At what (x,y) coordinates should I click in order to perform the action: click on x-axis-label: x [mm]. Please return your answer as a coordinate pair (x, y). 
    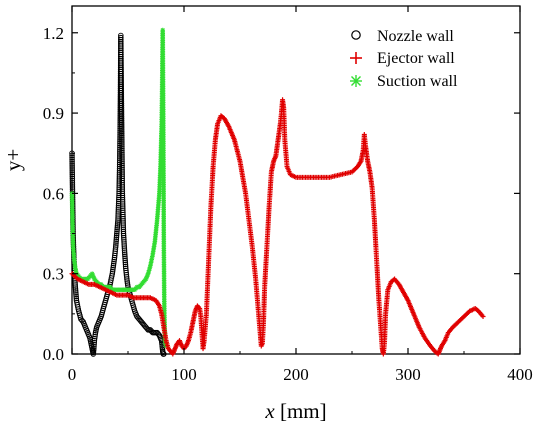
    Looking at the image, I should click on (295, 411).